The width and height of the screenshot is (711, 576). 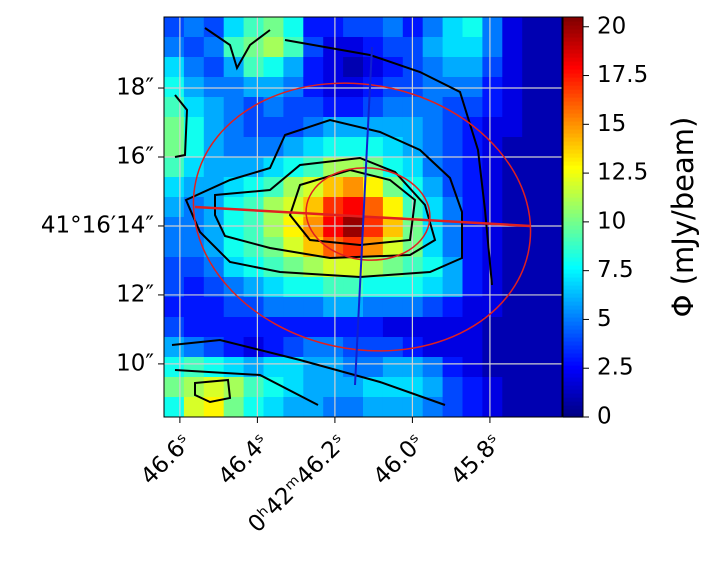 I want to click on colorbar-tick-label: 0, so click(x=604, y=417).